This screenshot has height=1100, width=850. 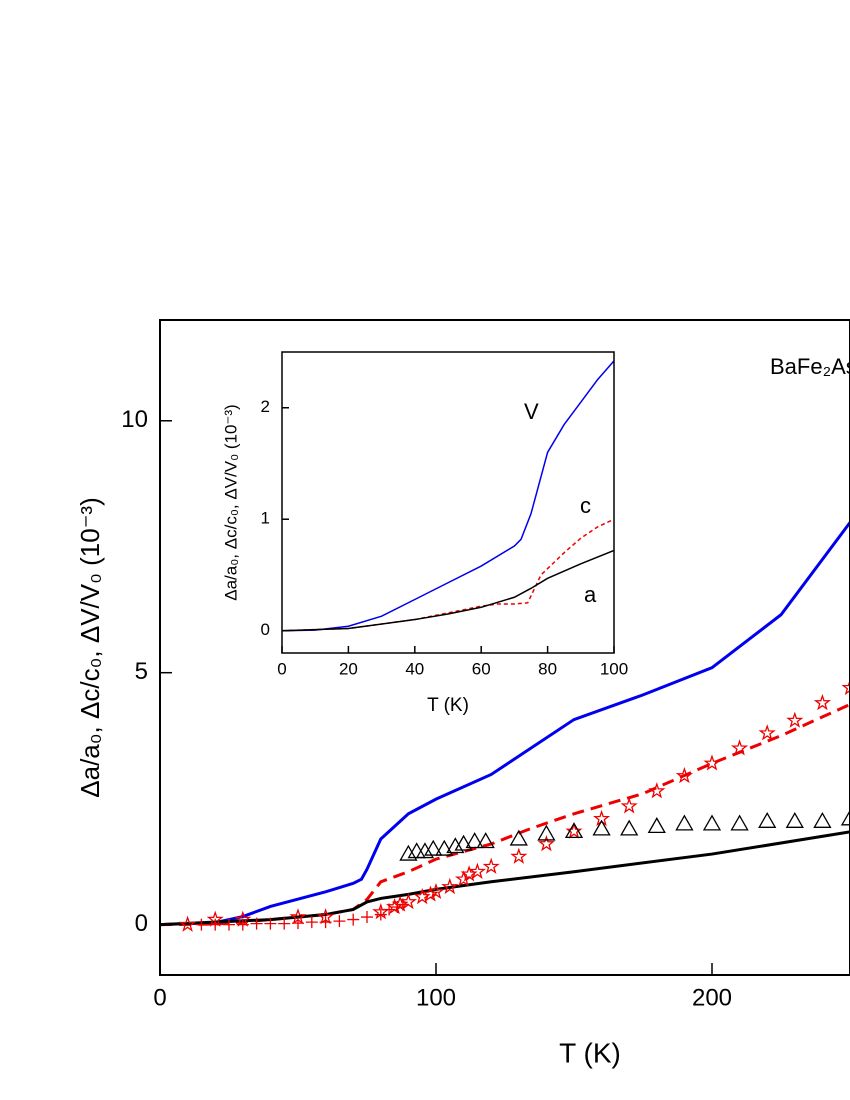 I want to click on x-tick-label: 40, so click(x=414, y=668).